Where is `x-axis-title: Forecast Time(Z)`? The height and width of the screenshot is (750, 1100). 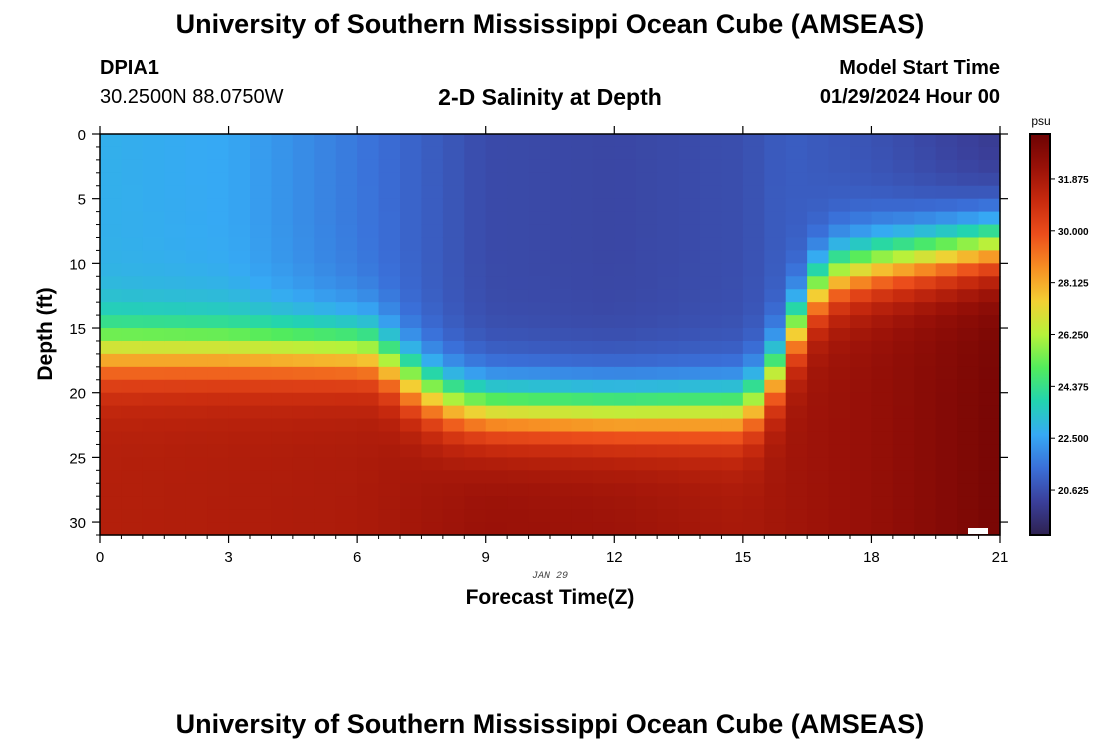 x-axis-title: Forecast Time(Z) is located at coordinates (550, 597).